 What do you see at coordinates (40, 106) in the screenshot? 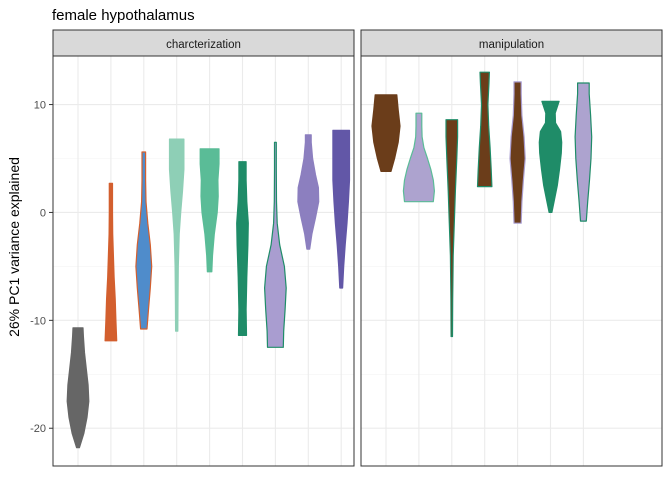
I see `y-tick-label: 10` at bounding box center [40, 106].